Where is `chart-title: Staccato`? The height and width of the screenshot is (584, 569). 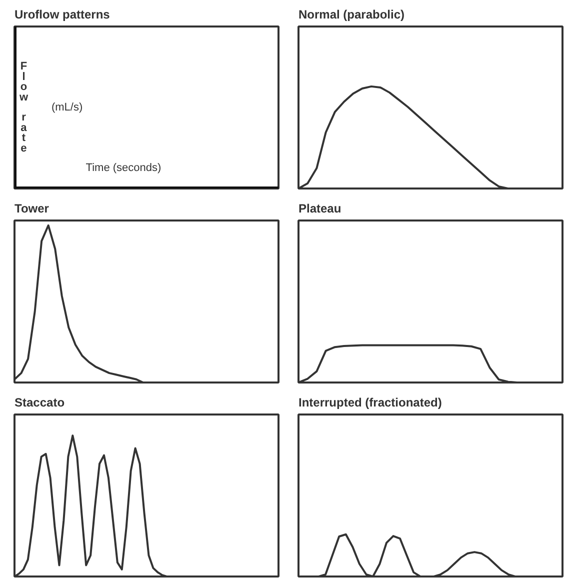
chart-title: Staccato is located at coordinates (39, 403).